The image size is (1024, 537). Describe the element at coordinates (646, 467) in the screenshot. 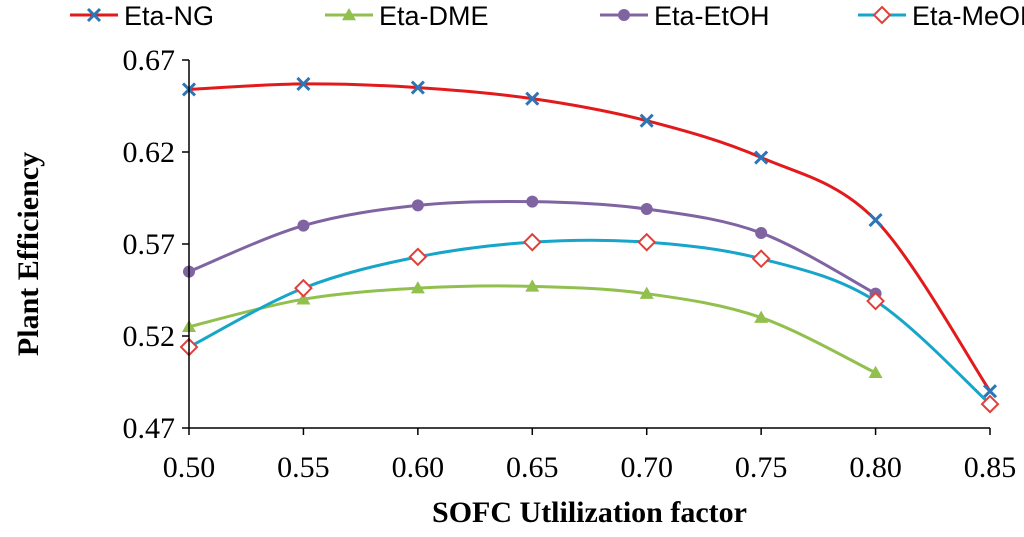

I see `x-tick-label: 0.70` at that location.